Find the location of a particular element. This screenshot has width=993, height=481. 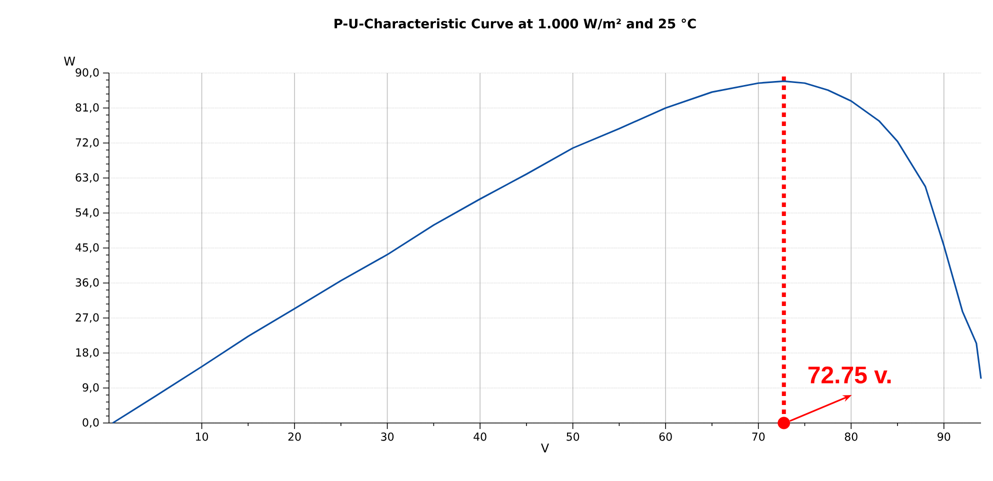

y-tick-label: 9,0 is located at coordinates (90, 388).